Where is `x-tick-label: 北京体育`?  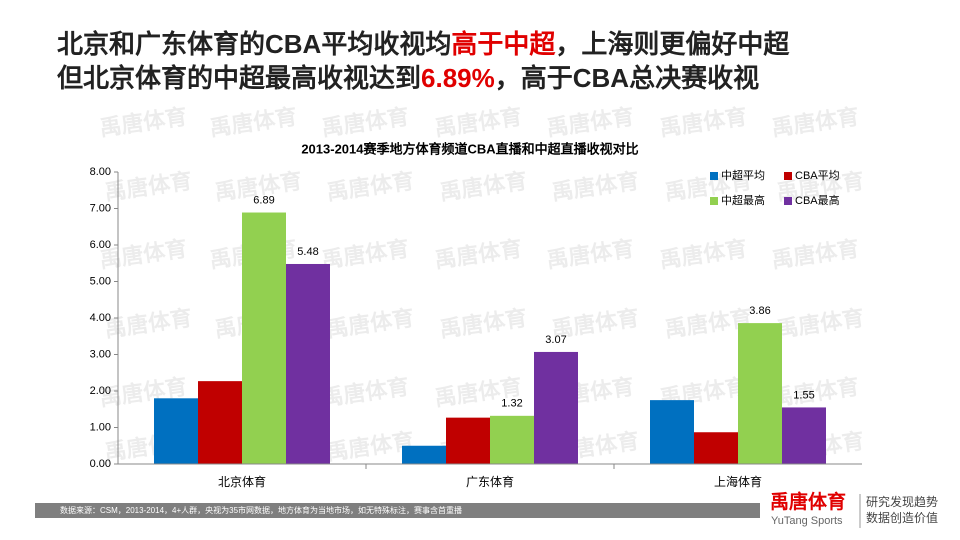
x-tick-label: 北京体育 is located at coordinates (242, 481).